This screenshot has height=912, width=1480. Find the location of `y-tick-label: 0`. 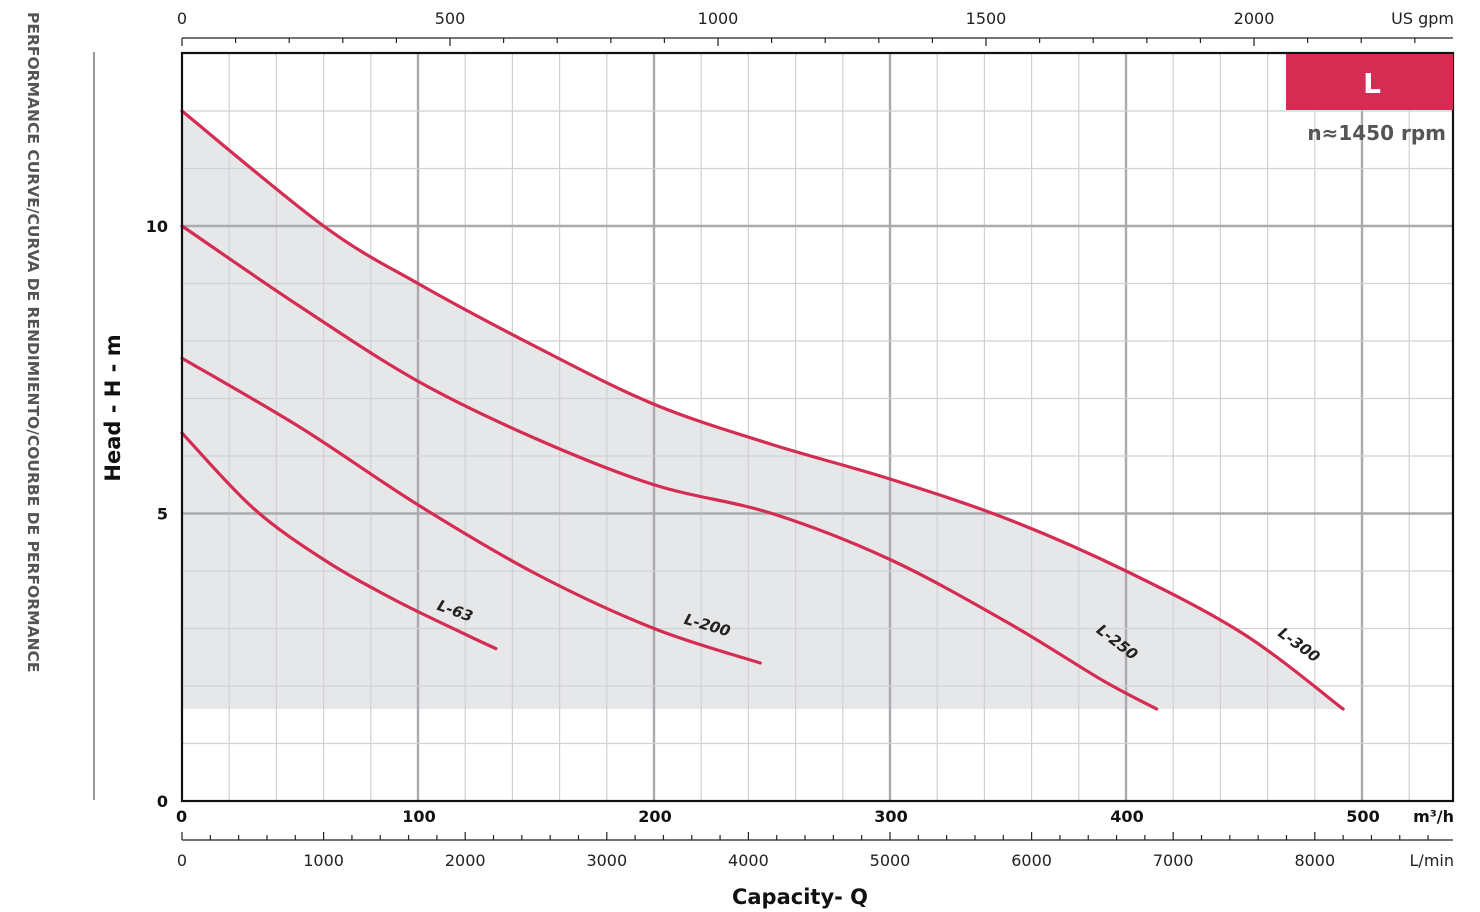

y-tick-label: 0 is located at coordinates (162, 801).